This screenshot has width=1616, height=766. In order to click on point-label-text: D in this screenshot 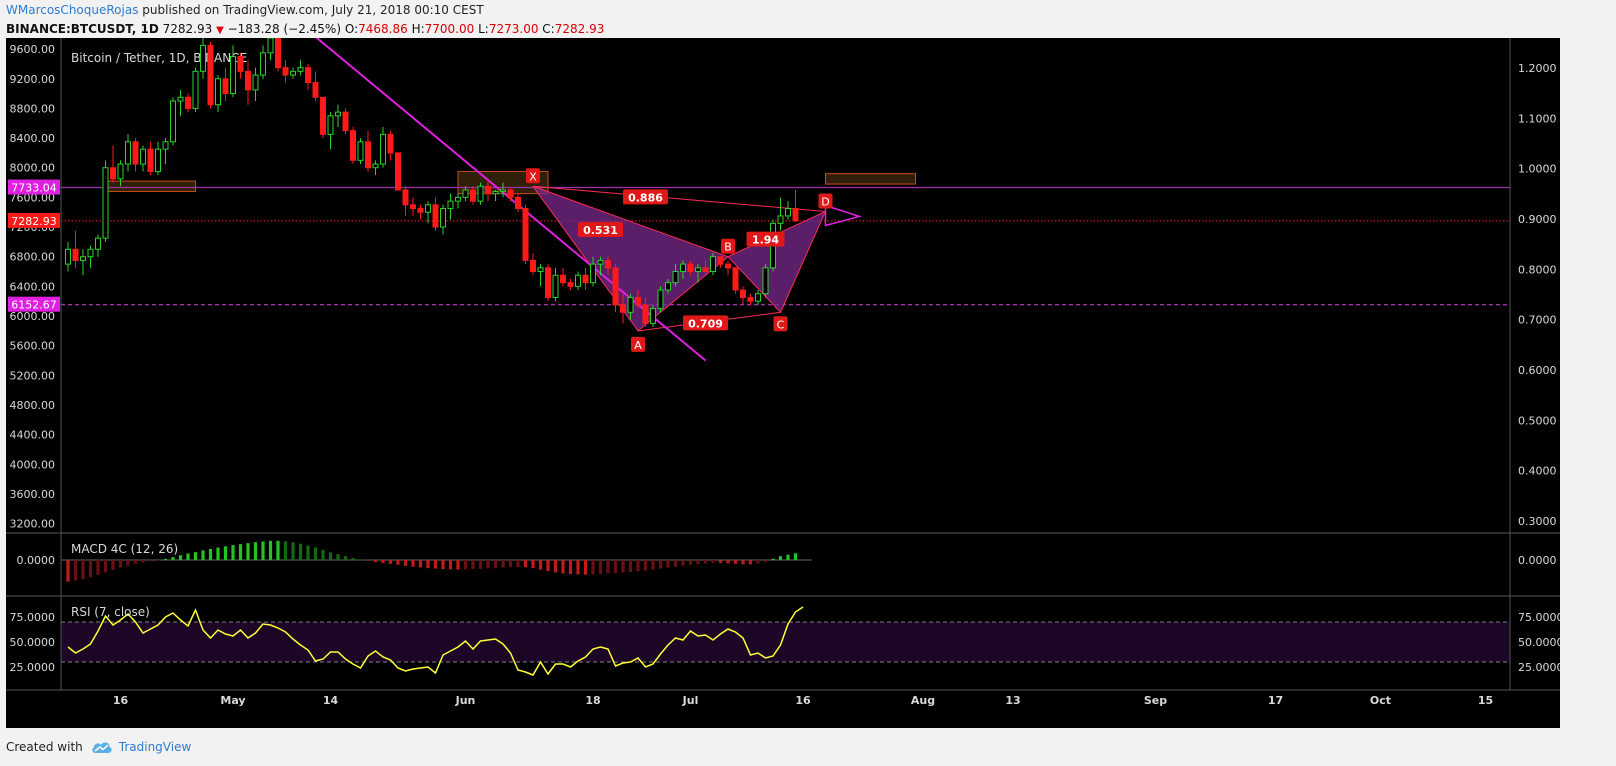, I will do `click(825, 201)`.